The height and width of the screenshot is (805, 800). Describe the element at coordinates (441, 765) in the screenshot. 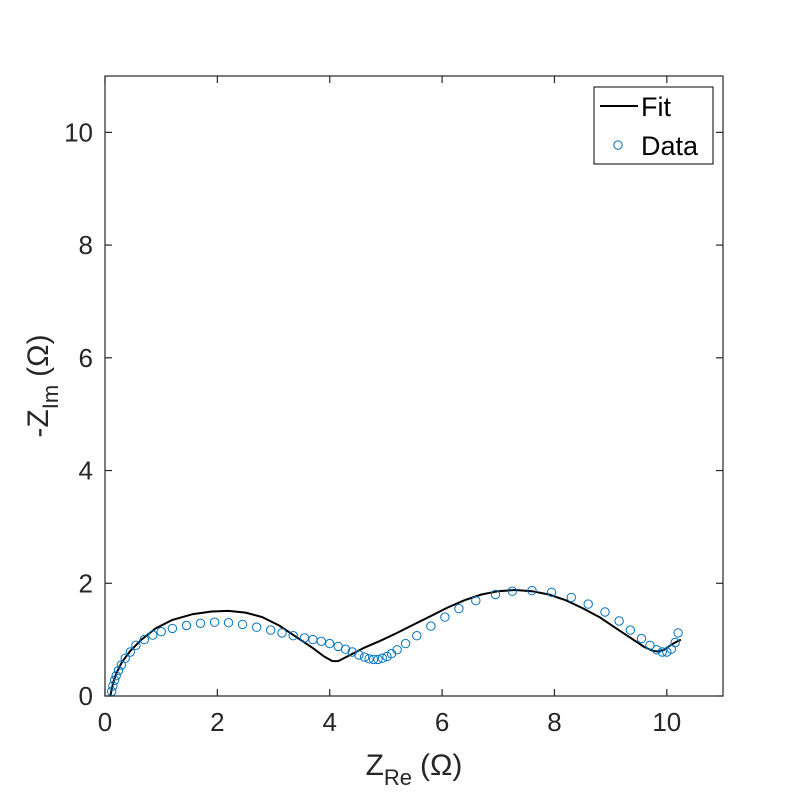

I see `x-axis-label-unit: (Ω)` at that location.